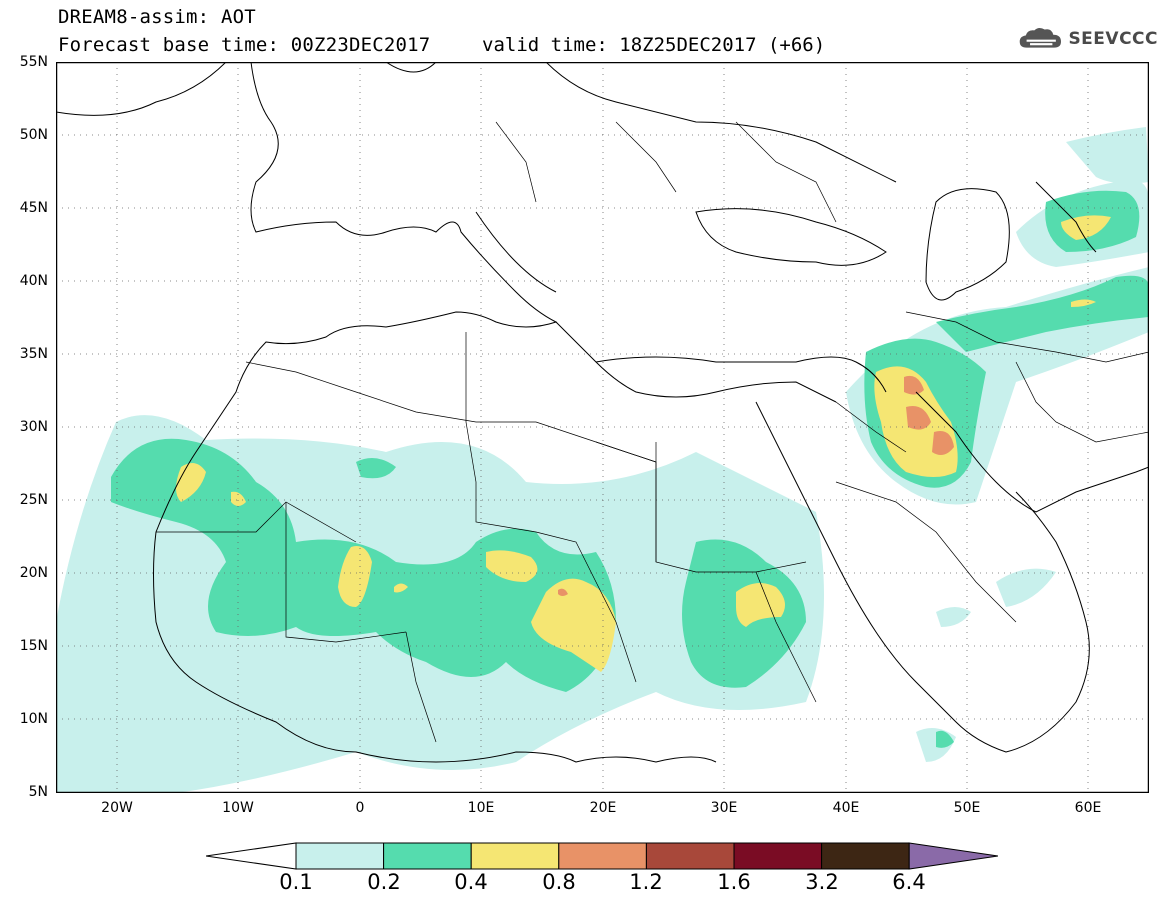 This screenshot has width=1165, height=905. Describe the element at coordinates (1040, 38) in the screenshot. I see `cloud-logo-icon` at that location.